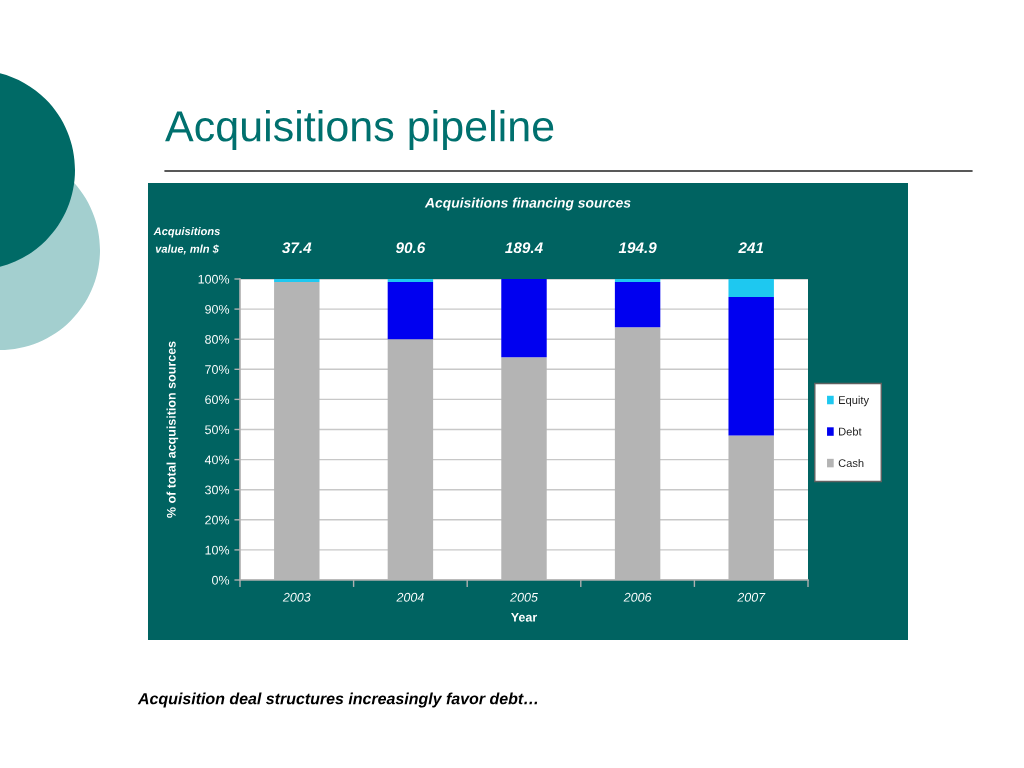 This screenshot has height=768, width=1024. Describe the element at coordinates (524, 617) in the screenshot. I see `x-axis-title: Year` at that location.